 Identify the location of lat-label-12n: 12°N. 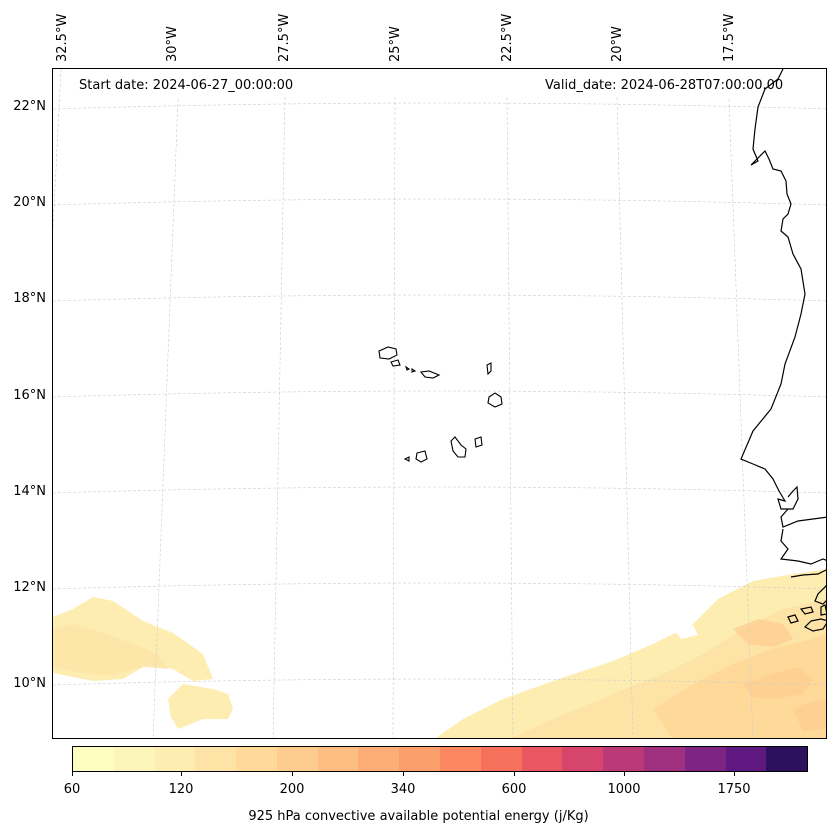
(29, 587).